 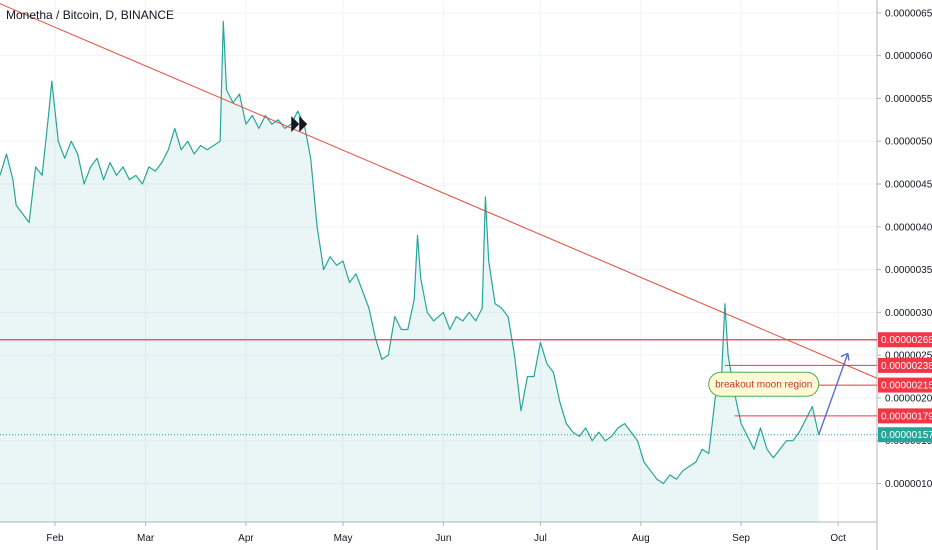 I want to click on annotation-callout: breakout moon region, so click(x=764, y=384).